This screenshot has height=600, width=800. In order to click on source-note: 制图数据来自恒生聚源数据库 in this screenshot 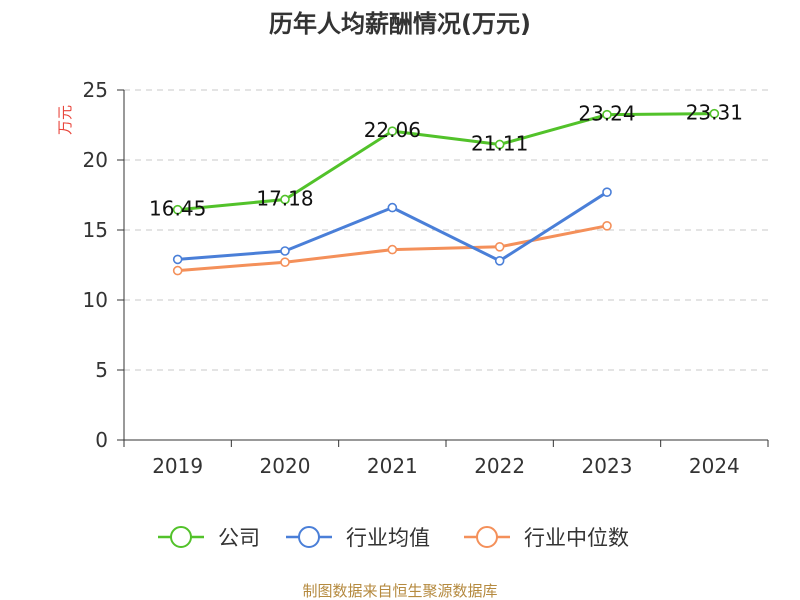, I will do `click(399, 591)`.